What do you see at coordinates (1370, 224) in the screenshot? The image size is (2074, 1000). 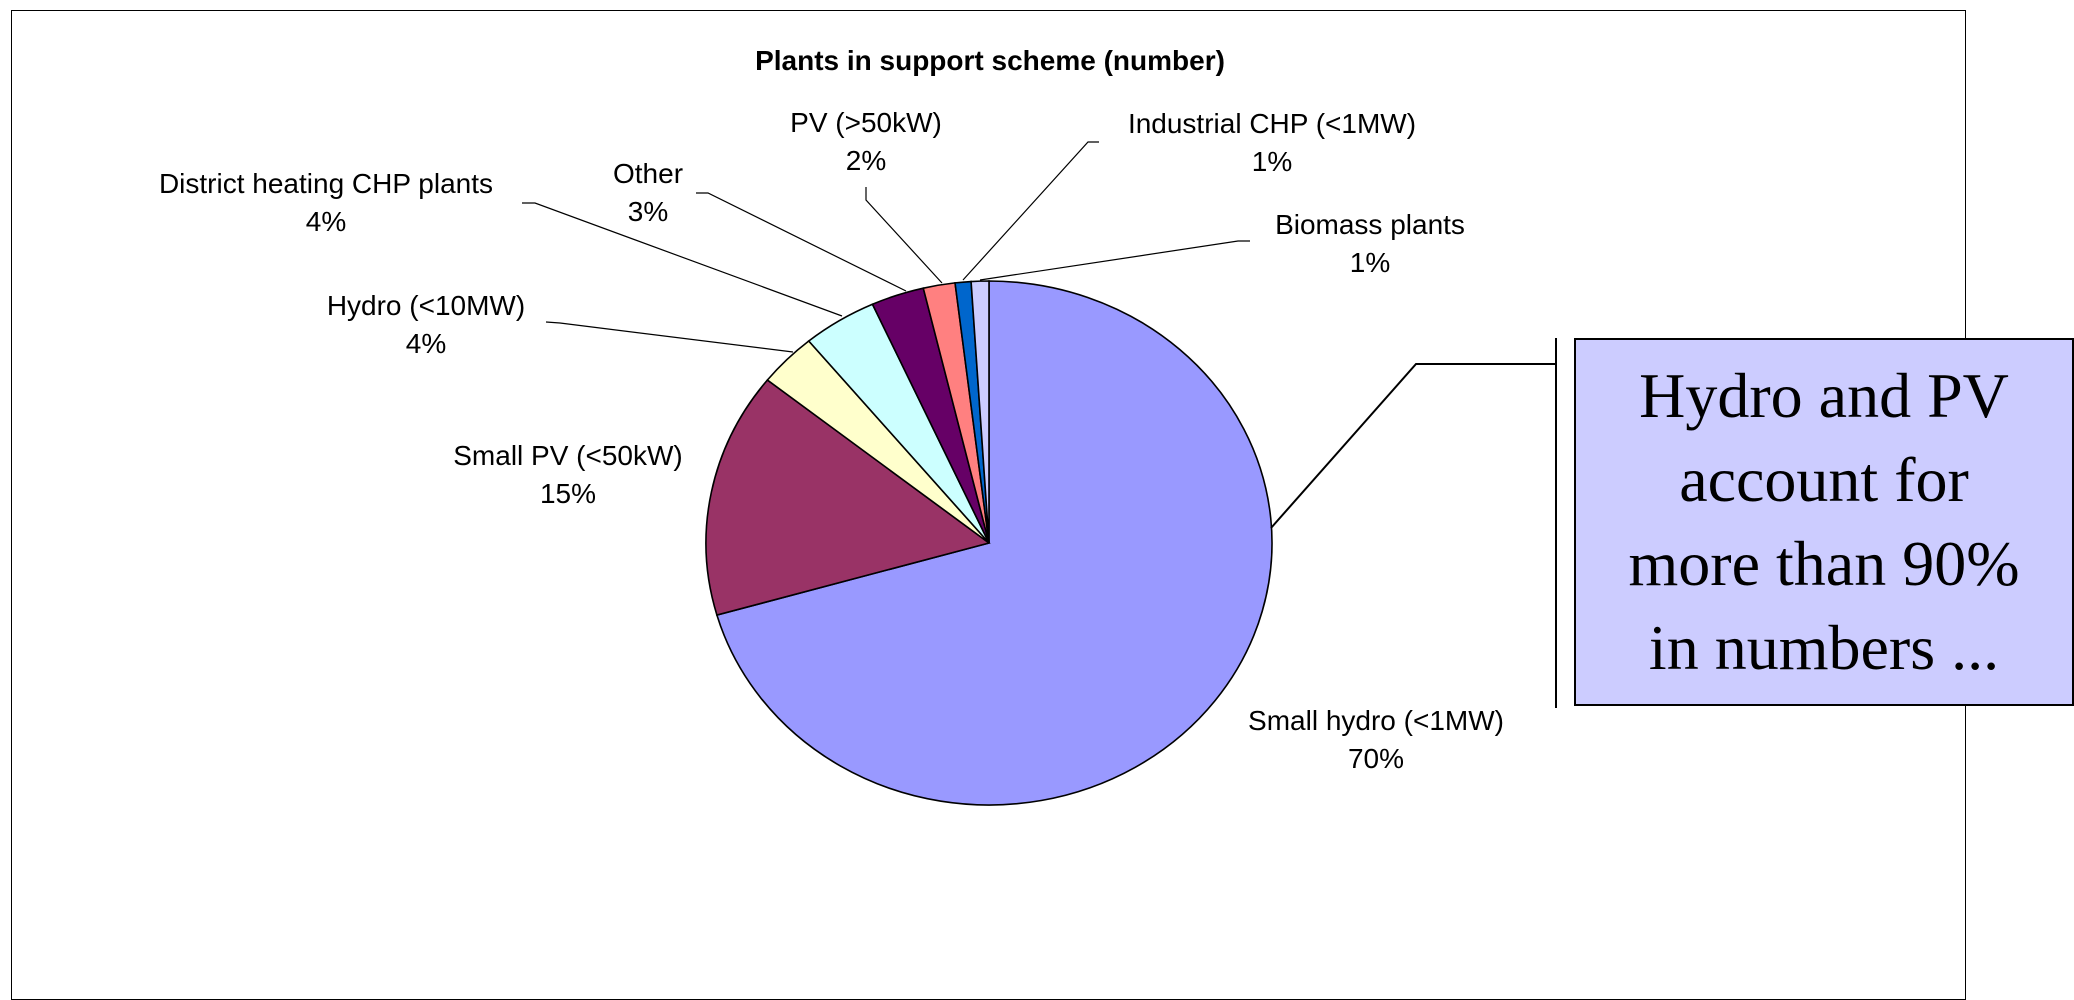 I see `slice-label-8: Biomass plants` at bounding box center [1370, 224].